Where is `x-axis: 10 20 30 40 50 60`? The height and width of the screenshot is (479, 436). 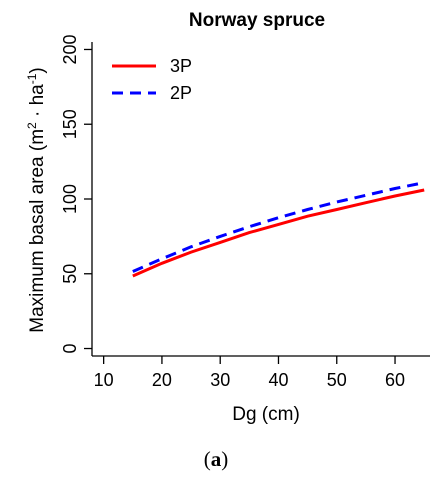 x-axis: 10 20 30 40 50 60 is located at coordinates (249, 373).